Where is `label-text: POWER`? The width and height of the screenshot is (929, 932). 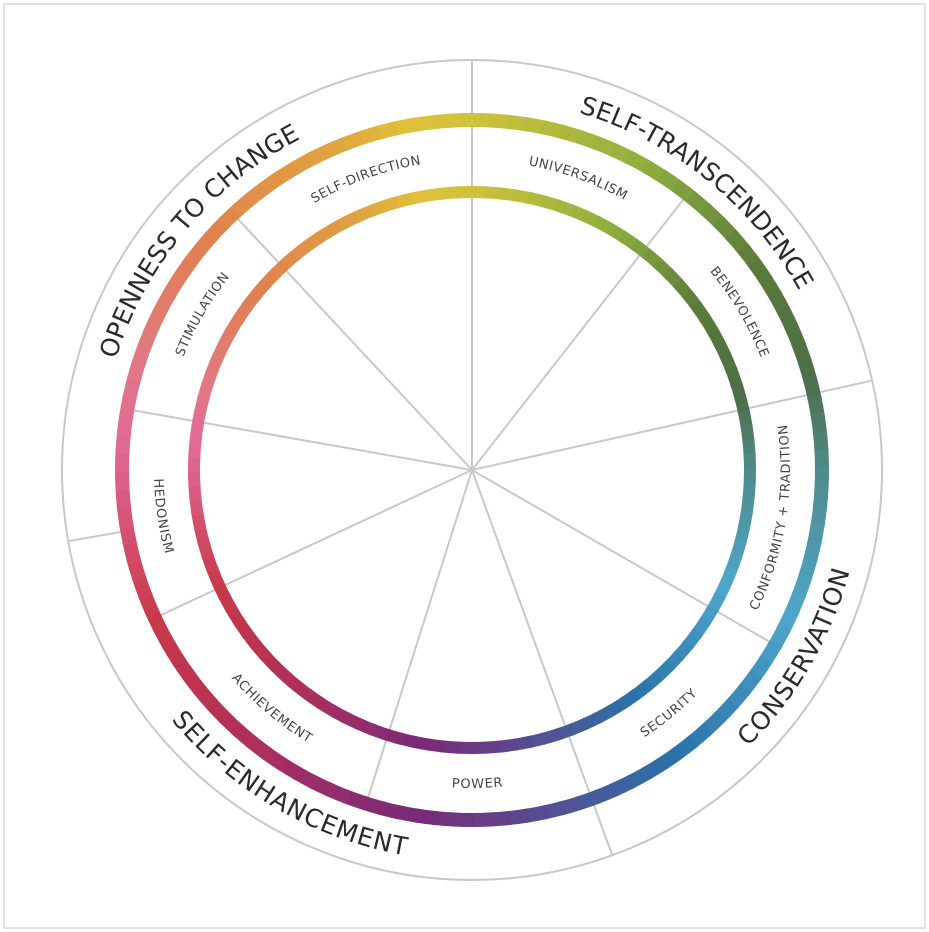 label-text: POWER is located at coordinates (477, 783).